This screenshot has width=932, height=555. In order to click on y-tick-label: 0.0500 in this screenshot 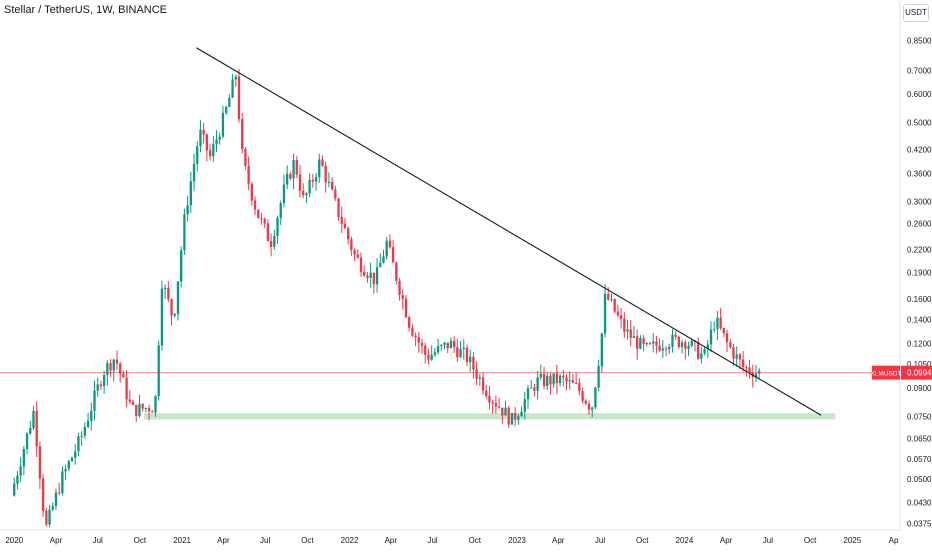, I will do `click(919, 479)`.